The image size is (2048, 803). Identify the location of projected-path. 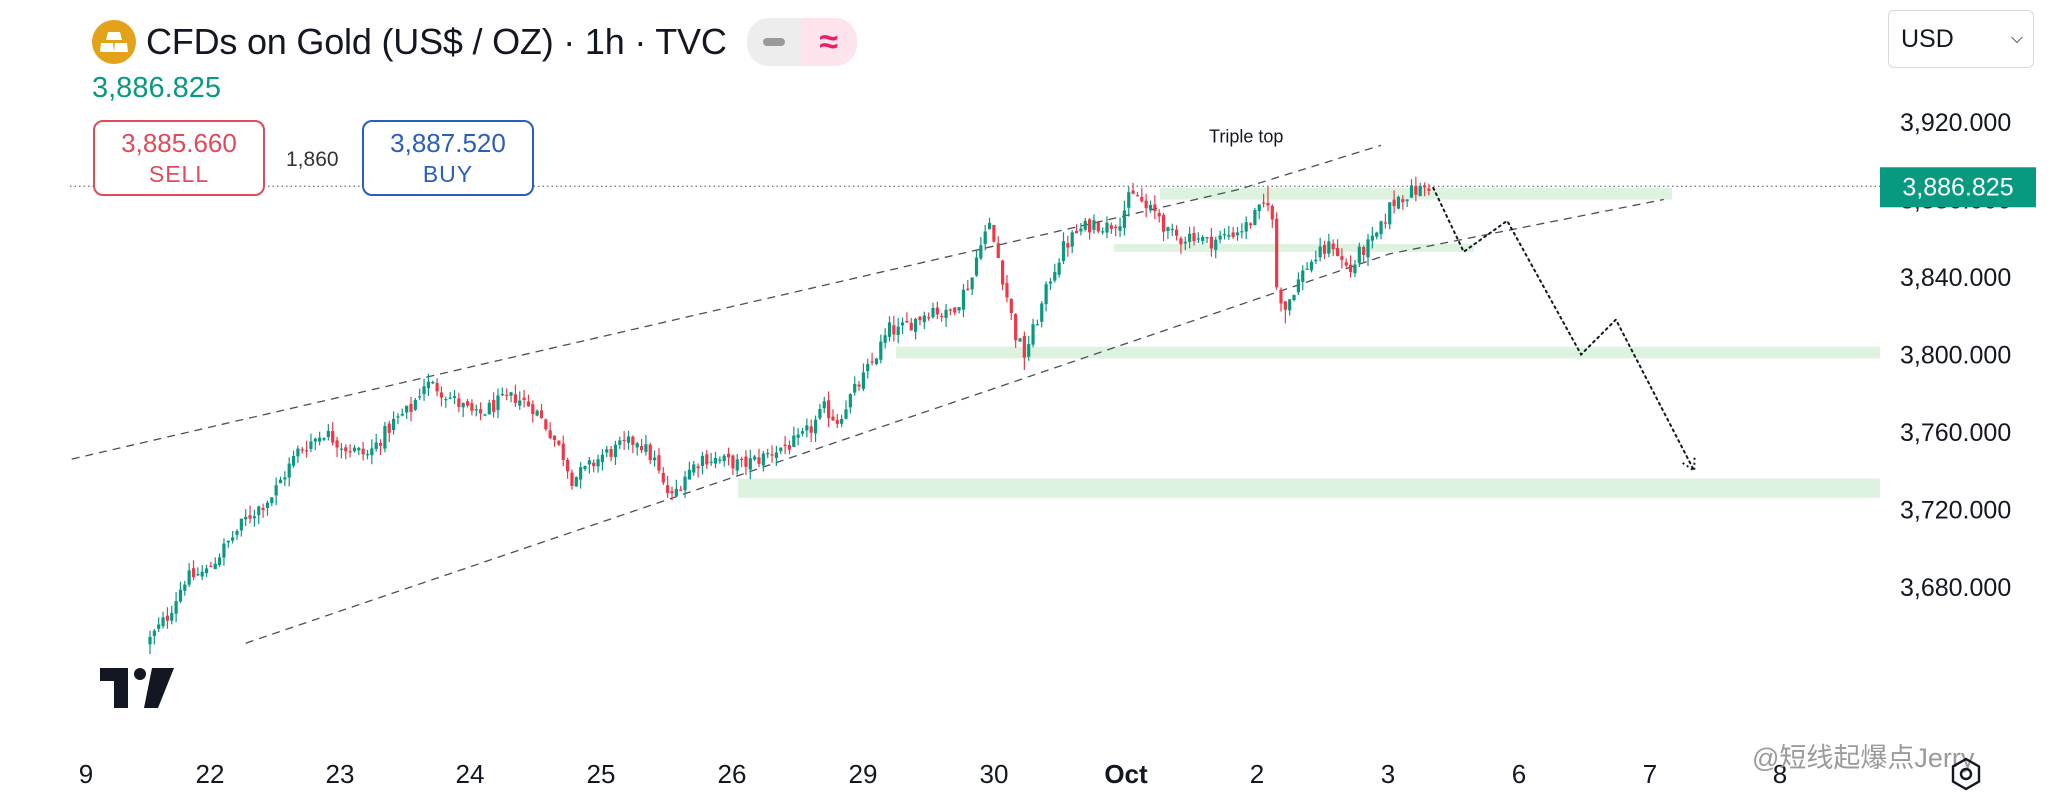
(1564, 329).